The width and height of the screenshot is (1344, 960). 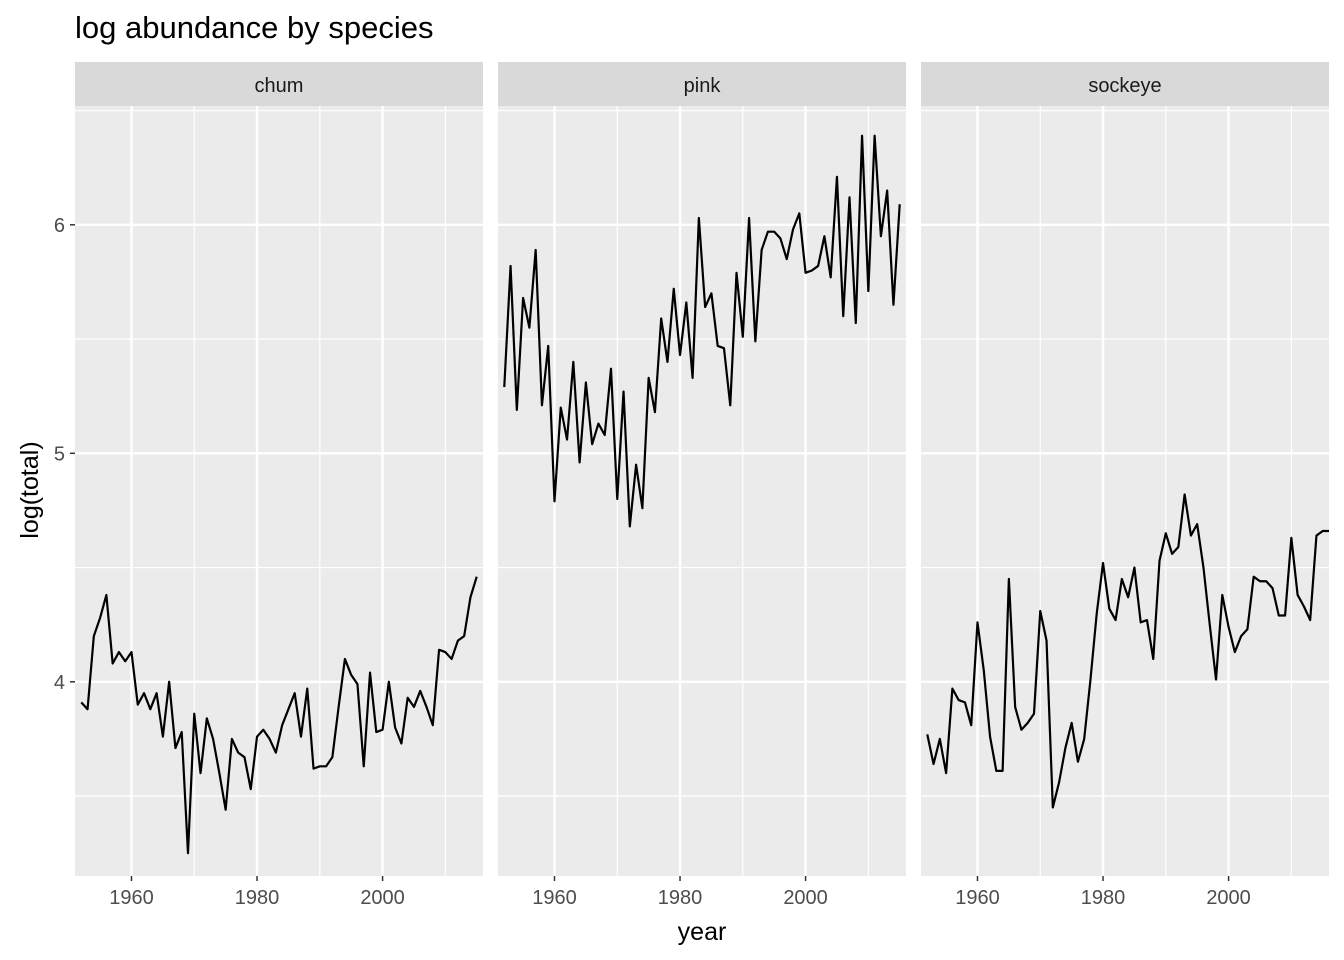 What do you see at coordinates (254, 27) in the screenshot?
I see `chart-title: log abundance by species` at bounding box center [254, 27].